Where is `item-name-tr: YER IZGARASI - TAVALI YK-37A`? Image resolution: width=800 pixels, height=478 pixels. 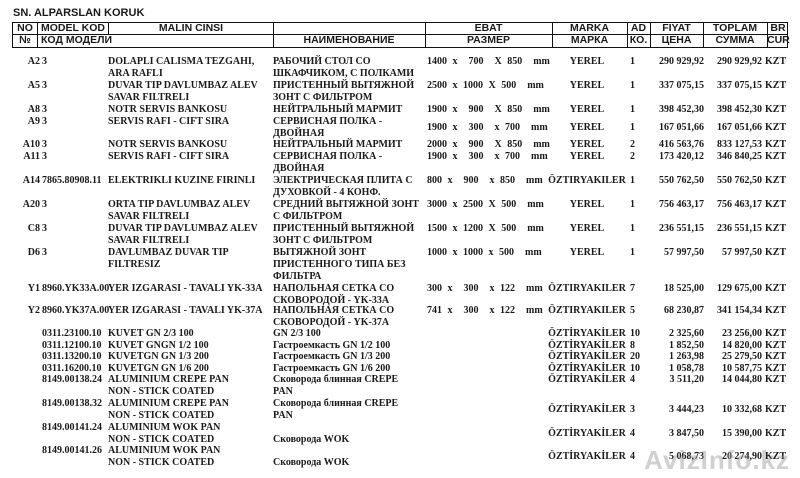 item-name-tr: YER IZGARASI - TAVALI YK-37A is located at coordinates (185, 310).